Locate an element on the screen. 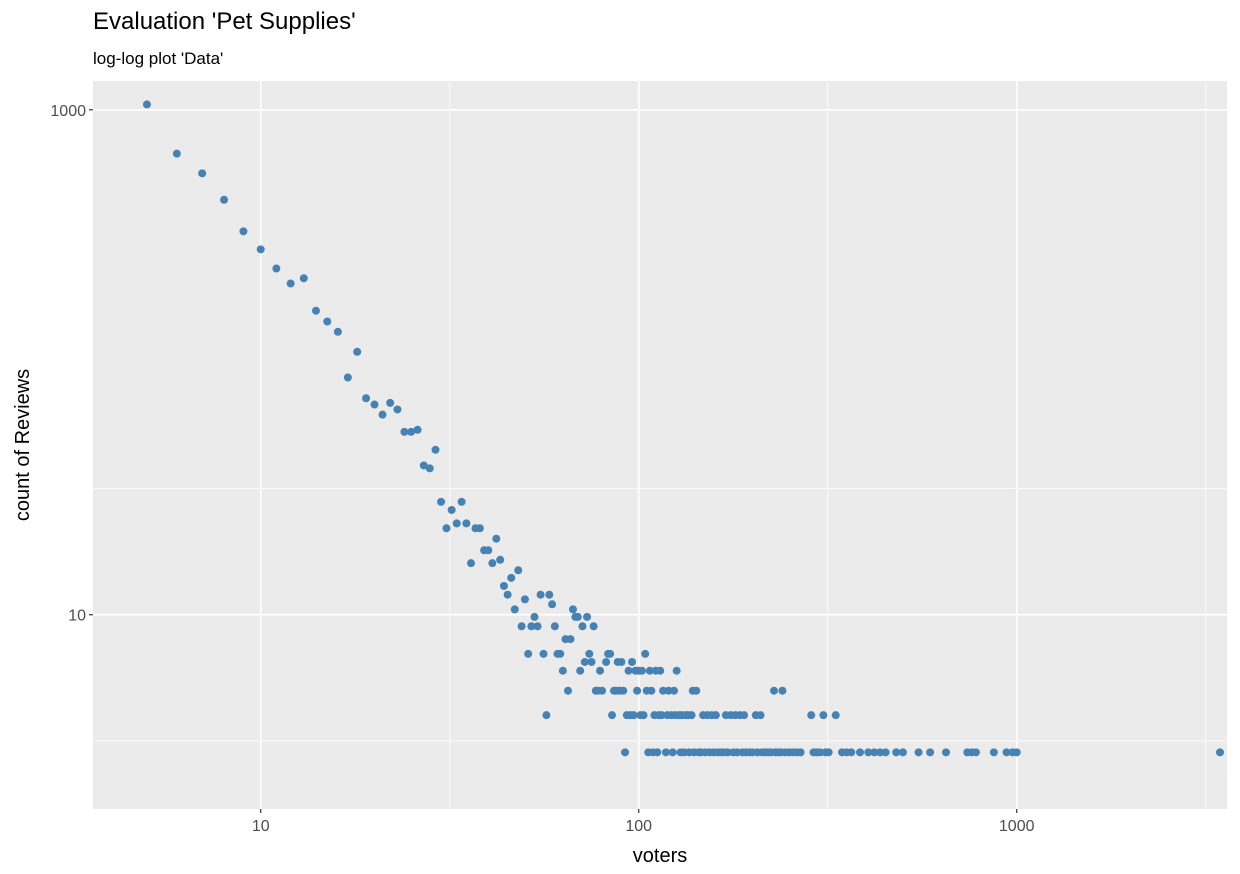 This screenshot has height=874, width=1240. x-axis-tick-labels: 10 100 1000 is located at coordinates (643, 826).